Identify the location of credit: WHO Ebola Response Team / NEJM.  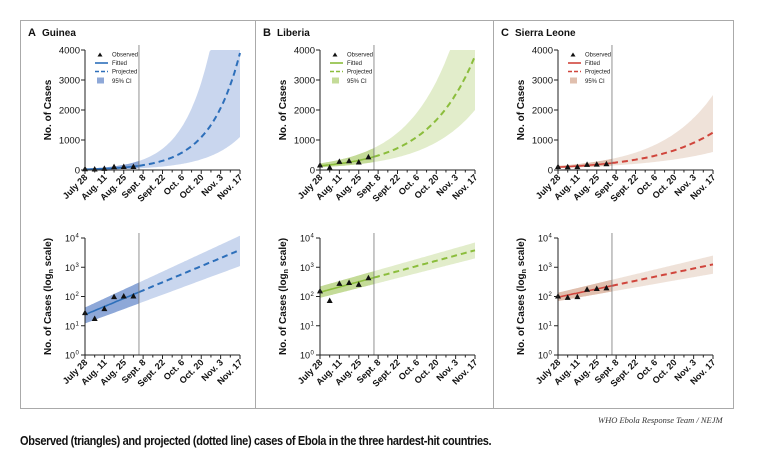
(660, 420).